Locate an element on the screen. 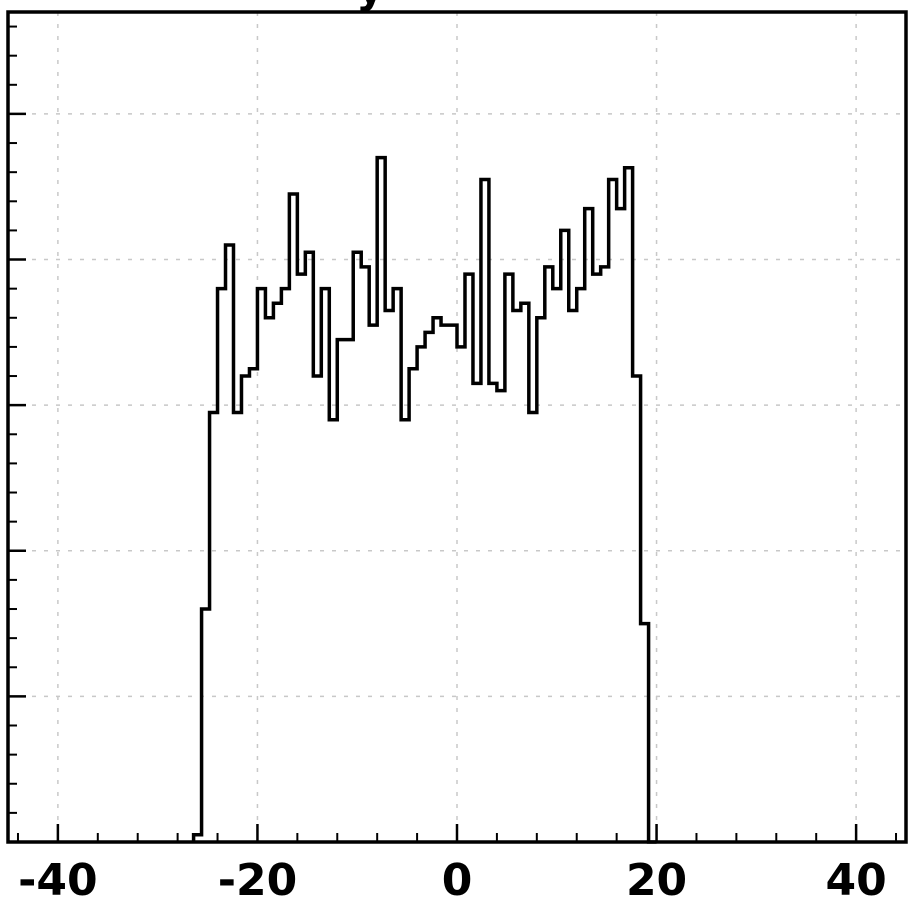 Image resolution: width=918 pixels, height=902 pixels. x-axis-tick-labels: -40 -20 0 20 40 is located at coordinates (452, 878).